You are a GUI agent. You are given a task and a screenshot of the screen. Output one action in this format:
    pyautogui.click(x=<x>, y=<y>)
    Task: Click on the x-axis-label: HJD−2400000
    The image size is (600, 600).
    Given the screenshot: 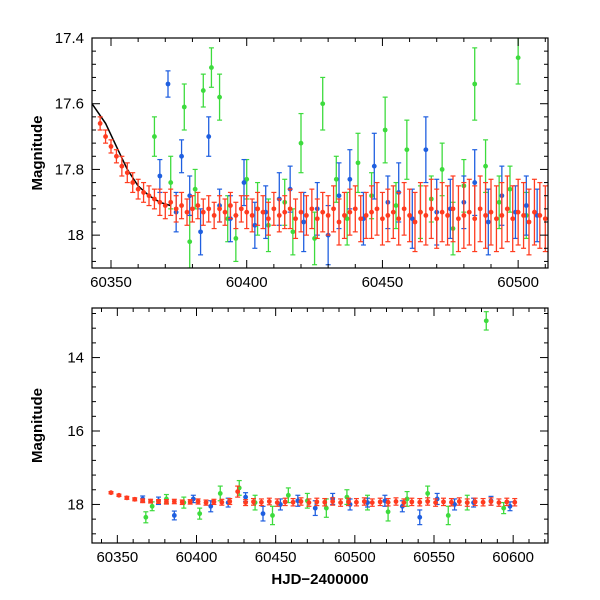 What is the action you would take?
    pyautogui.click(x=319, y=579)
    